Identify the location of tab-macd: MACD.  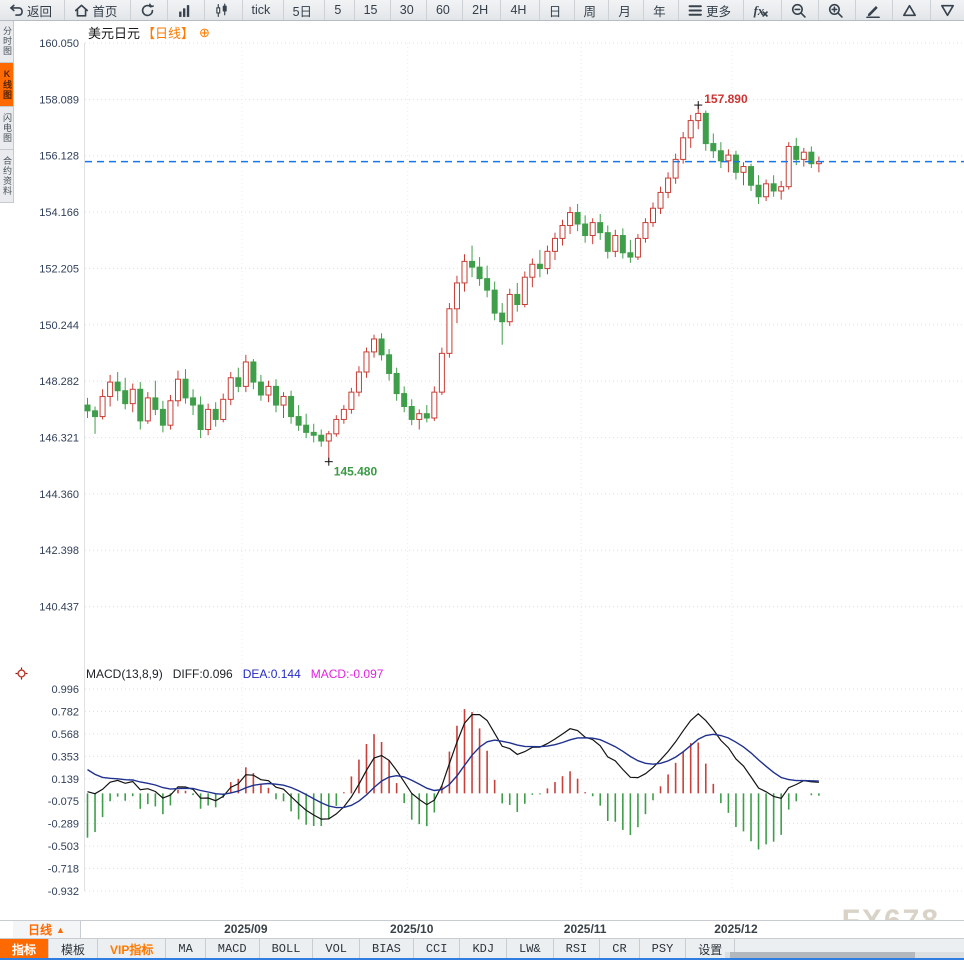
(233, 949).